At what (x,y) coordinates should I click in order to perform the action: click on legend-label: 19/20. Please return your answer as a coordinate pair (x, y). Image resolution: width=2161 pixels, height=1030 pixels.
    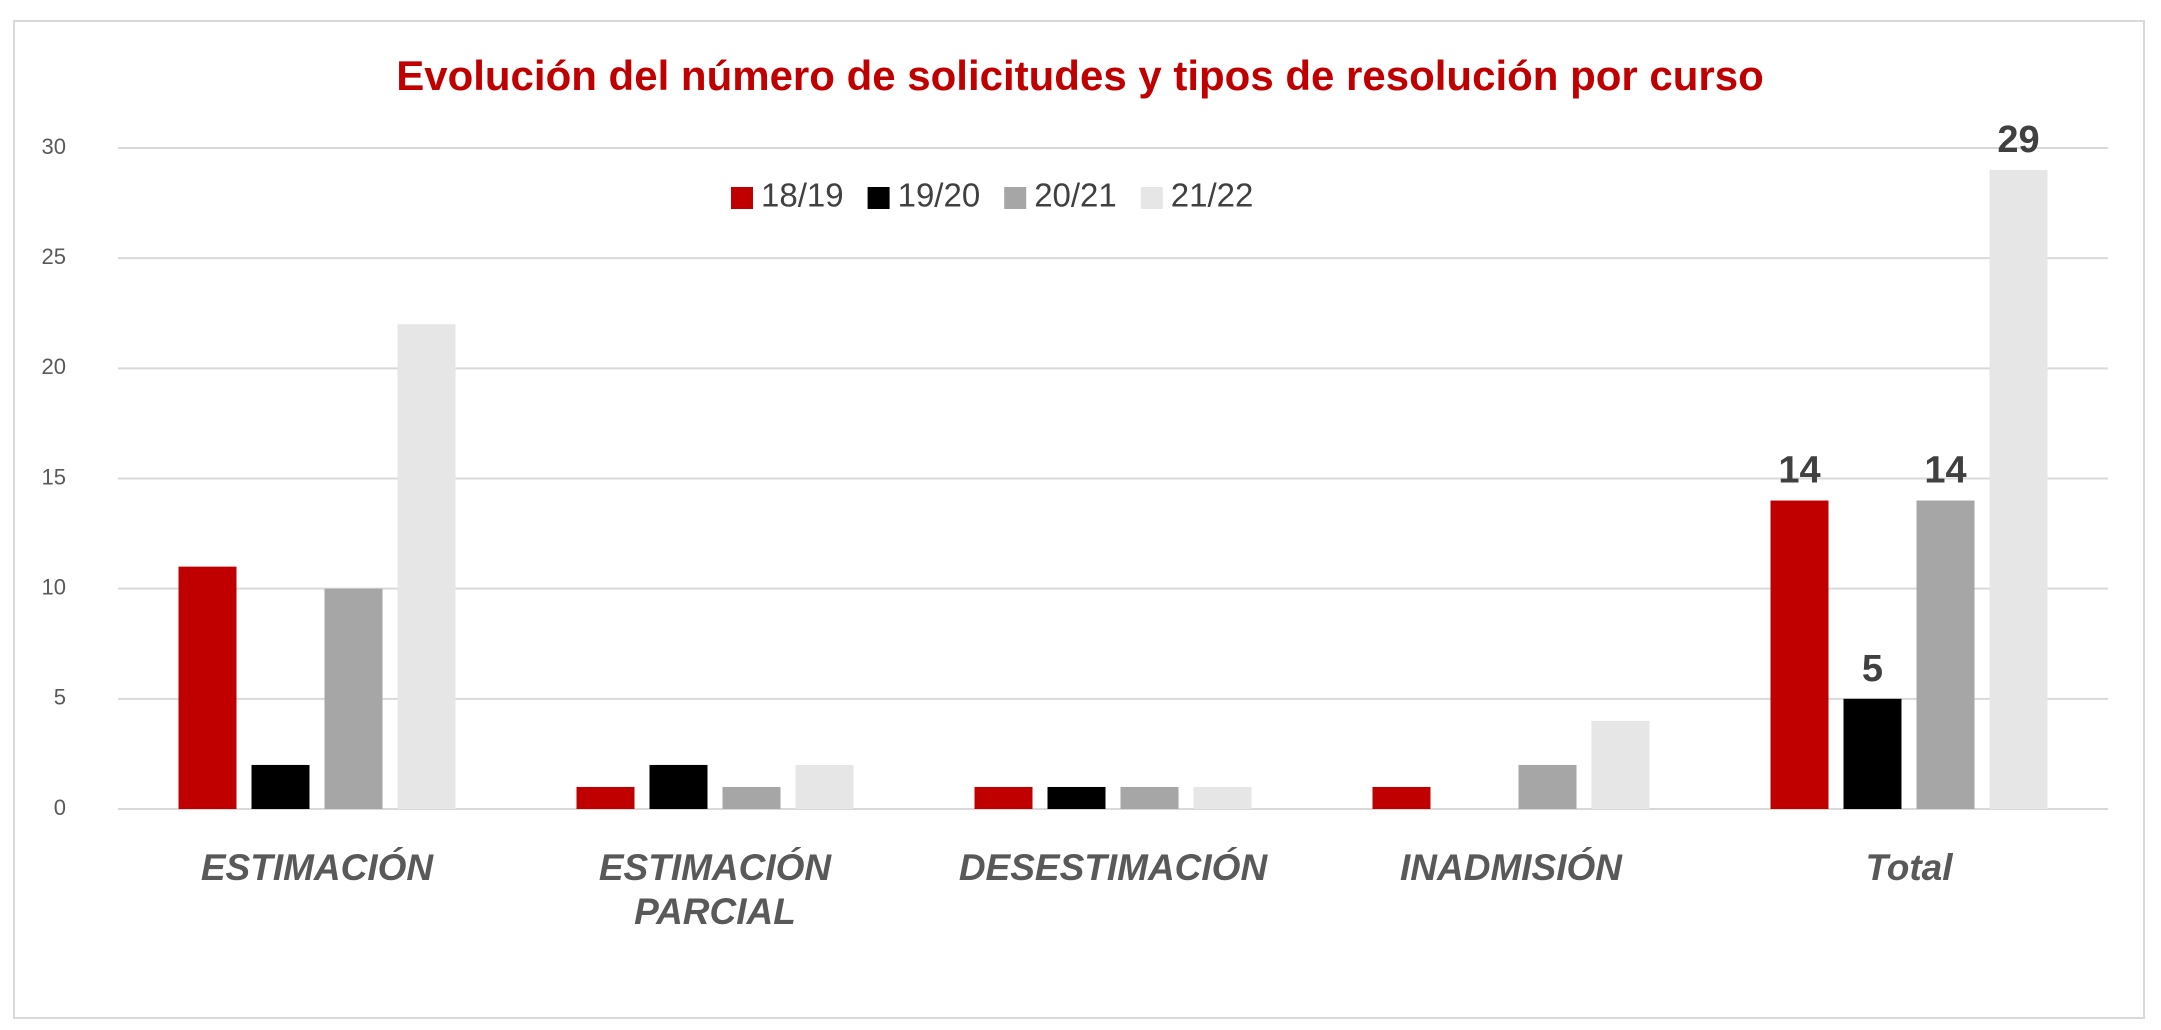
    Looking at the image, I should click on (939, 195).